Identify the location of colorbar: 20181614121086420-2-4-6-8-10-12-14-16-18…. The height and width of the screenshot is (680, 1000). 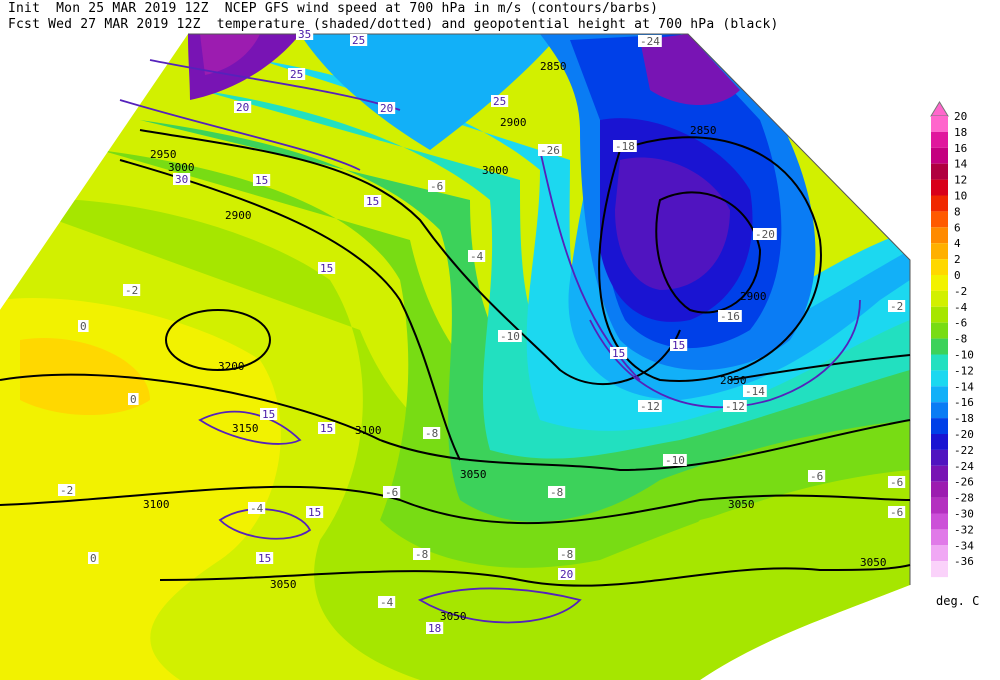
(952, 339).